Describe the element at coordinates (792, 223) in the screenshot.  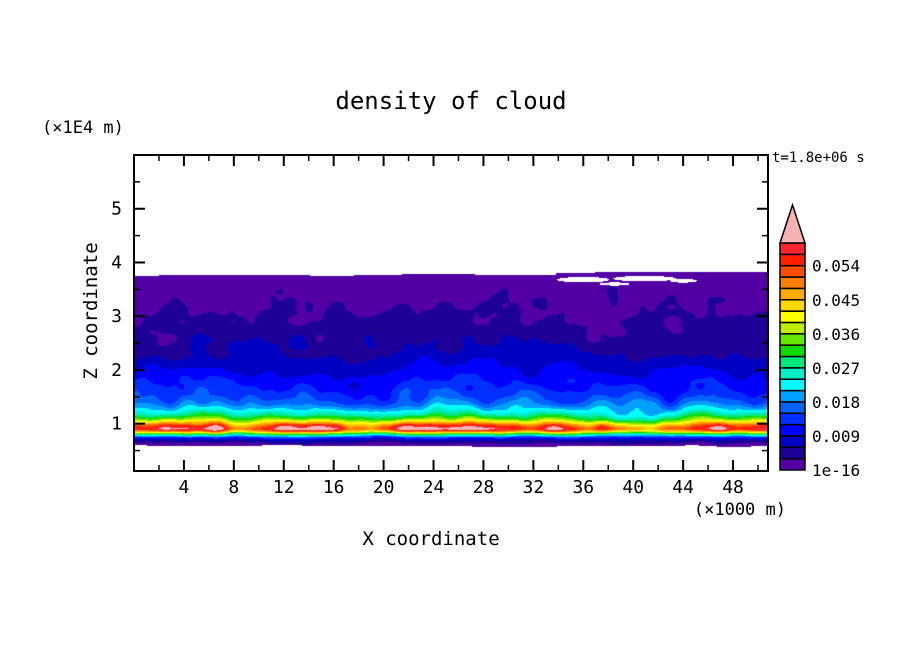
I see `colorbar-overflow-arrow` at that location.